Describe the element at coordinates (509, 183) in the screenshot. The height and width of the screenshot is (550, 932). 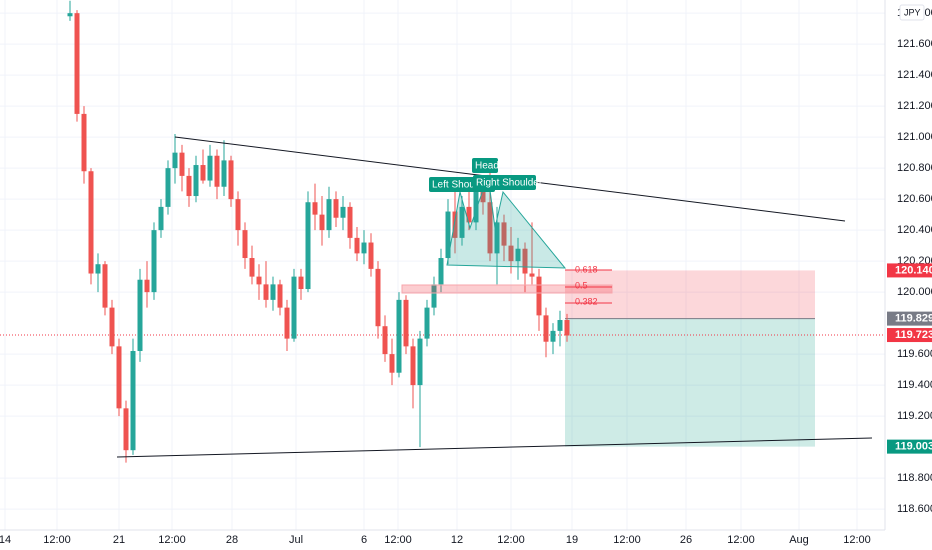
I see `pattern-label: Right Shoulder` at that location.